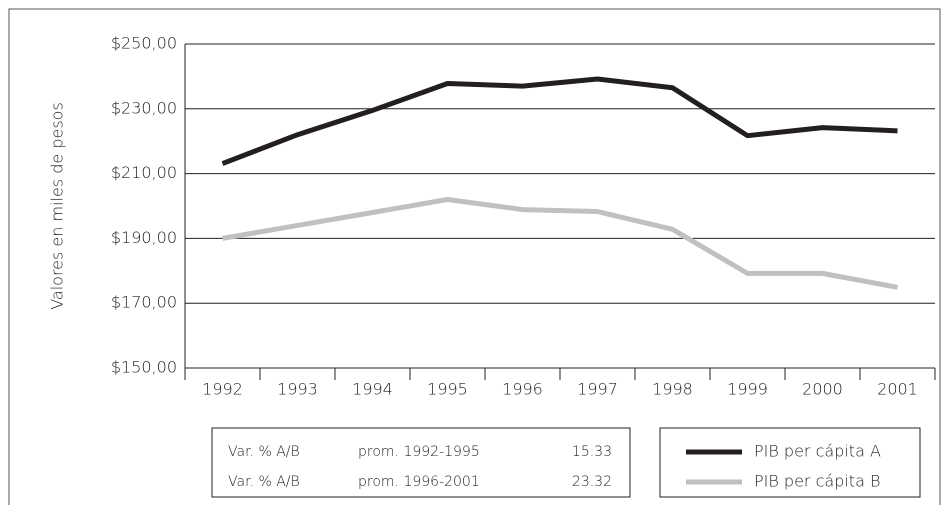  Describe the element at coordinates (419, 482) in the screenshot. I see `table-cell: prom. 1996-2001` at that location.